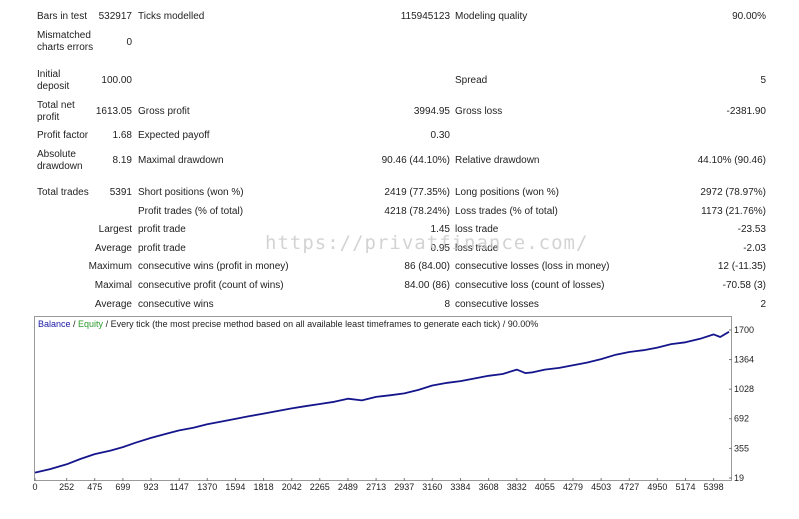 Image resolution: width=799 pixels, height=519 pixels. What do you see at coordinates (545, 487) in the screenshot?
I see `x-tick-label: 4055` at bounding box center [545, 487].